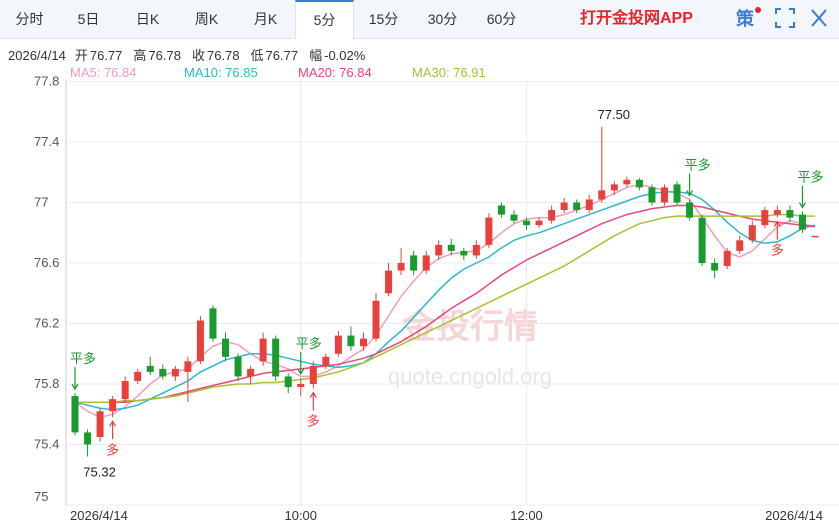 This screenshot has height=525, width=839. What do you see at coordinates (41, 202) in the screenshot?
I see `y-tick-label: 77` at bounding box center [41, 202].